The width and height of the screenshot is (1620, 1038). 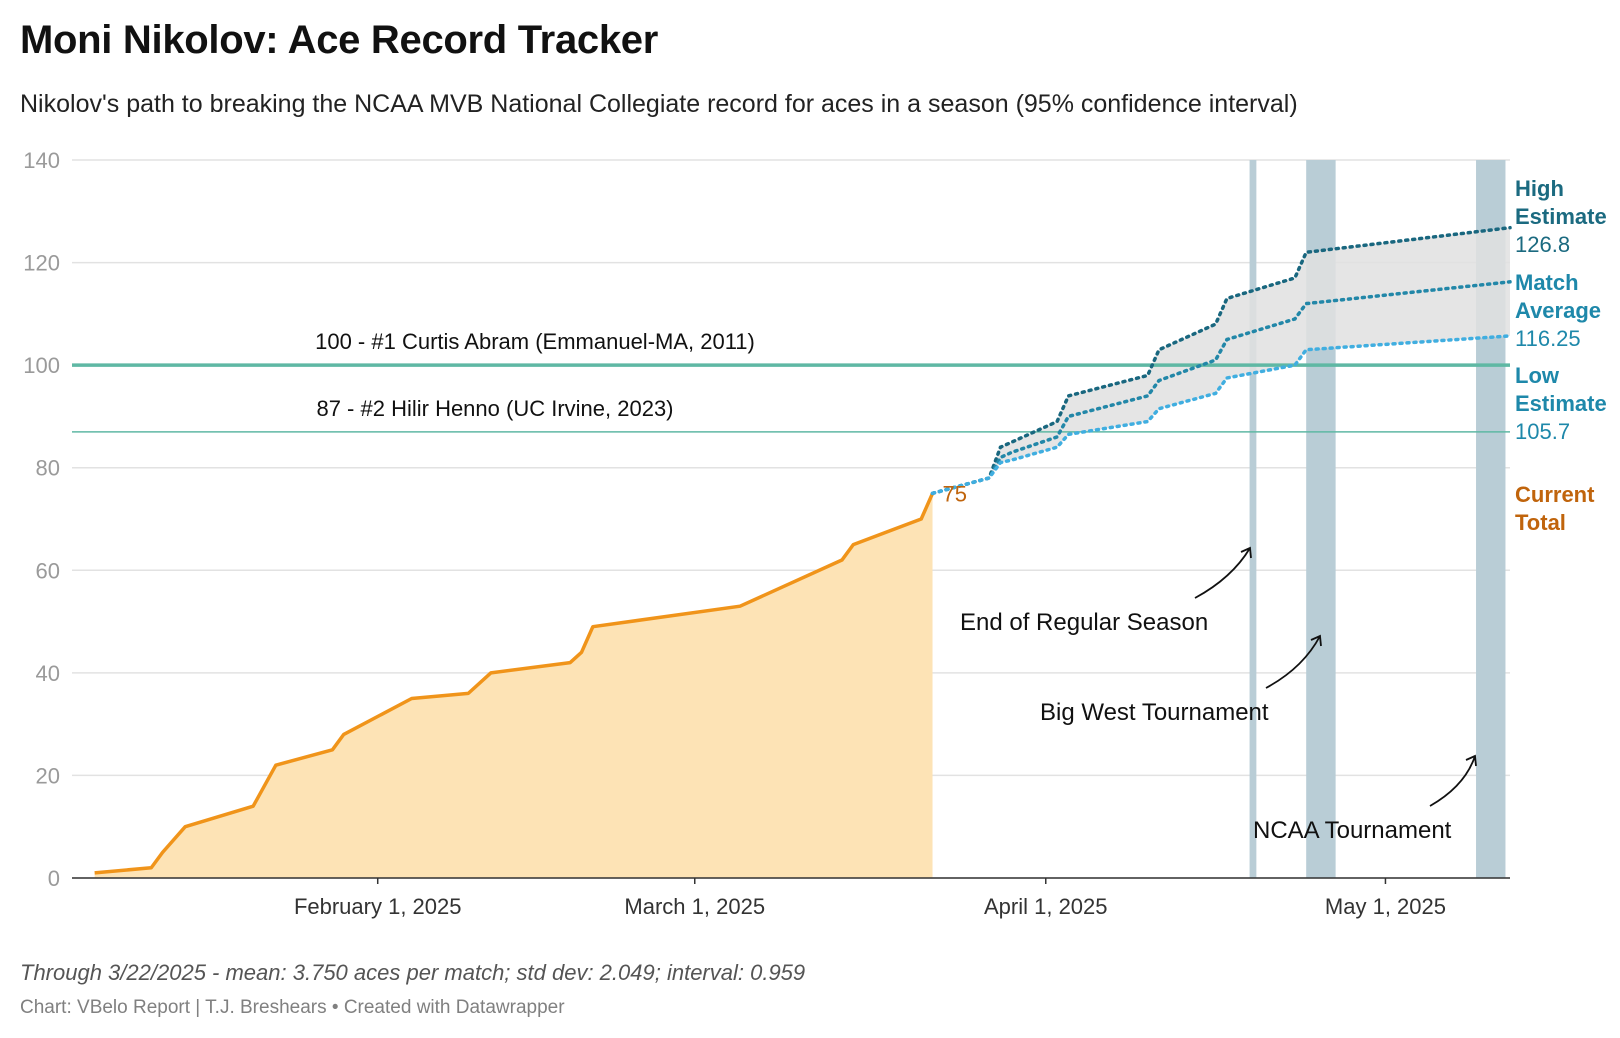 I want to click on end-value-low-estimate: 105.7, so click(x=1542, y=431).